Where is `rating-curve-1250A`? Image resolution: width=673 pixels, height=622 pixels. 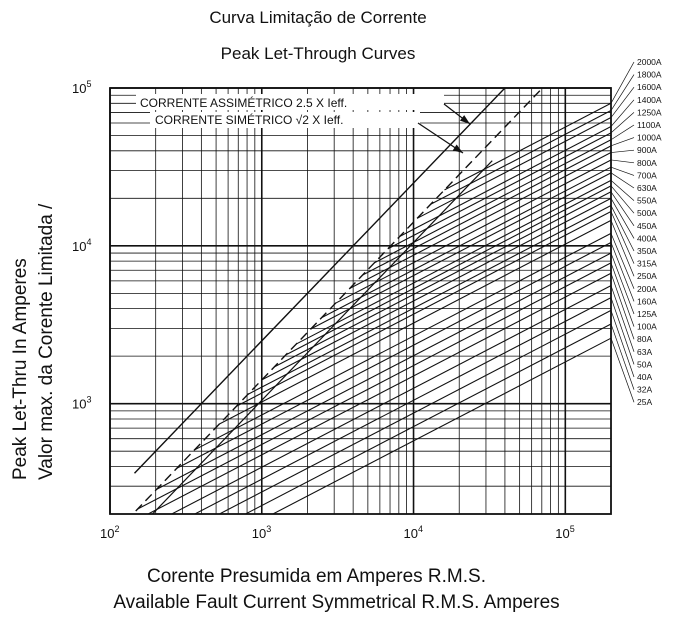 rating-curve-1250A is located at coordinates (499, 191).